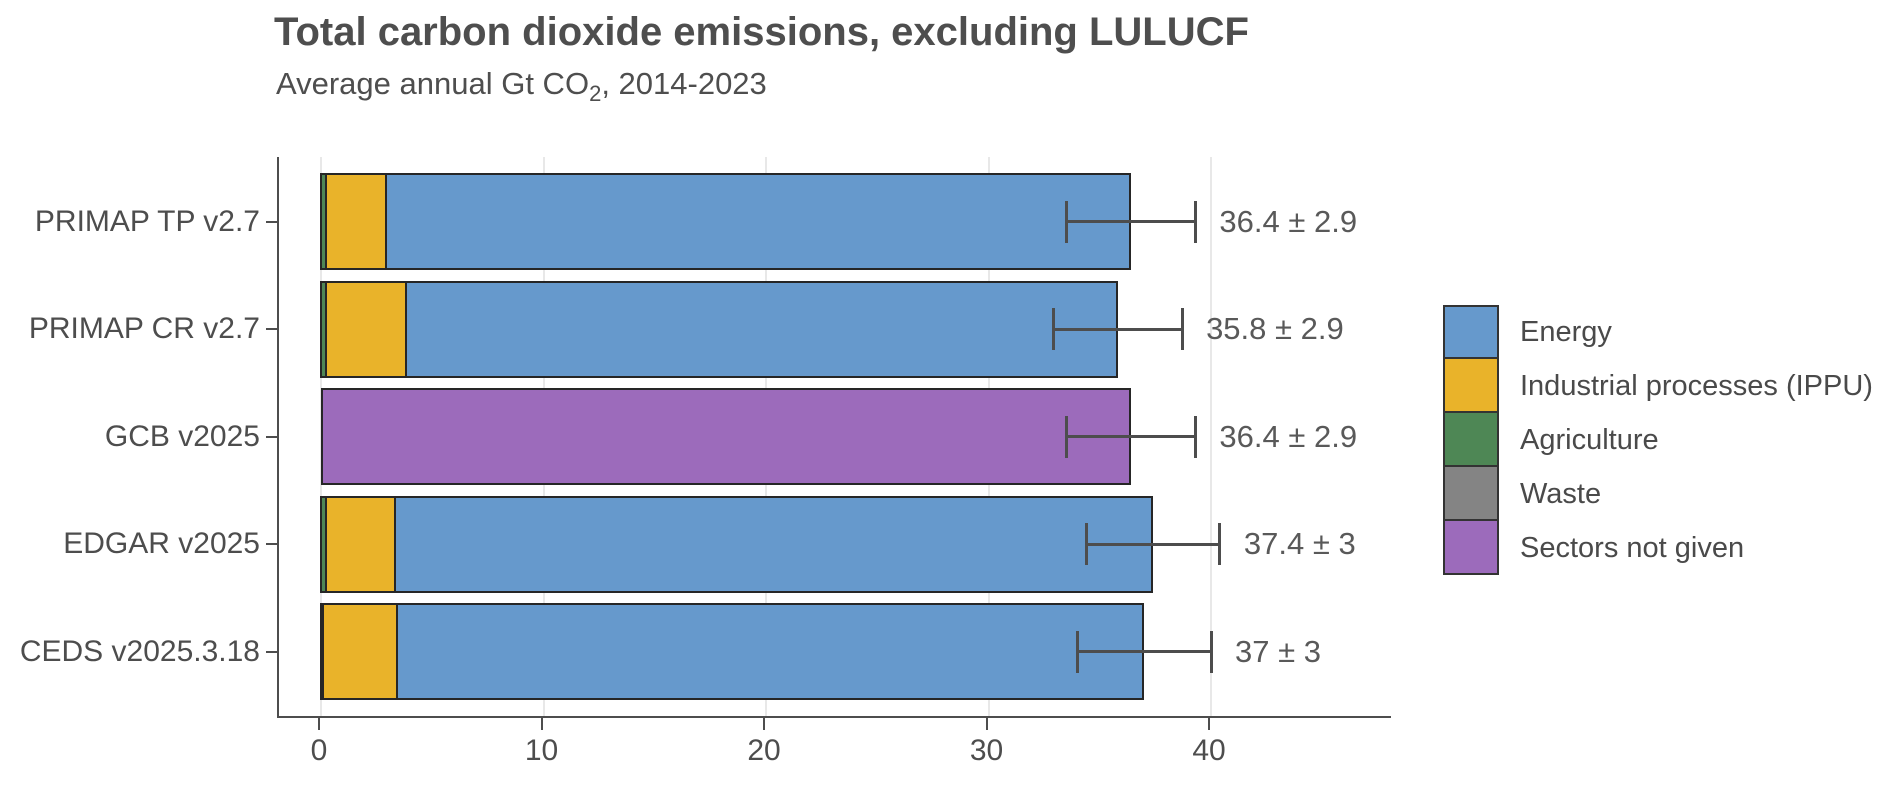 Image resolution: width=1892 pixels, height=791 pixels. What do you see at coordinates (1561, 494) in the screenshot?
I see `legend-item-label: Waste` at bounding box center [1561, 494].